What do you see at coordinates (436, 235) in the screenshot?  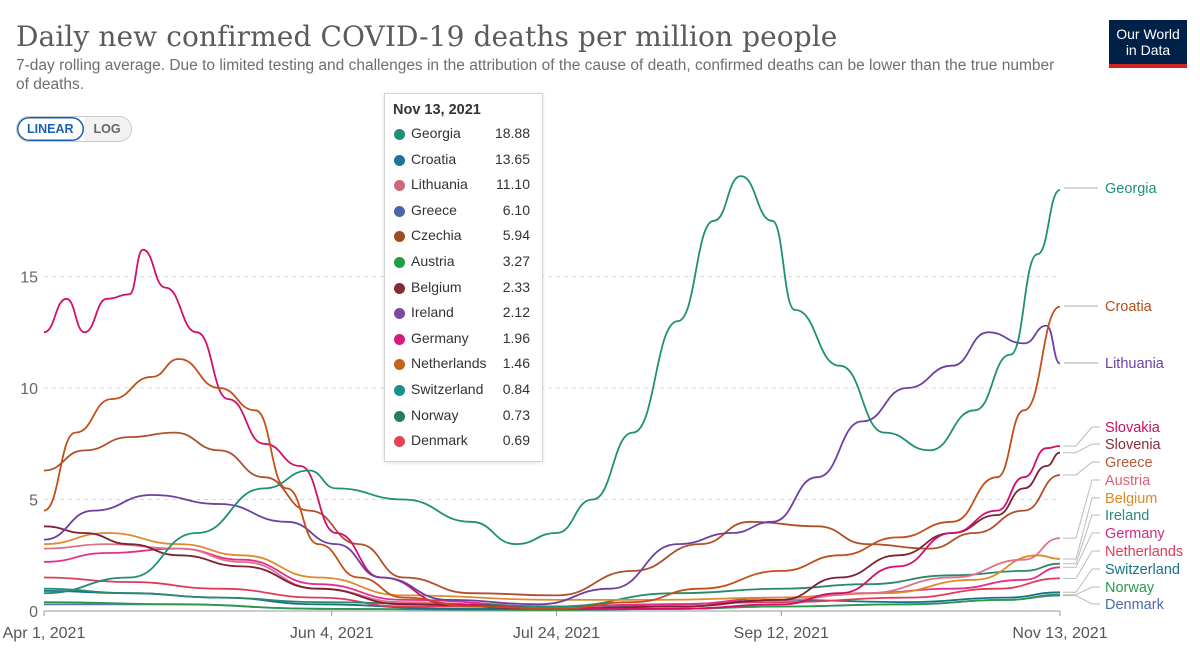 I see `tooltip-country: Czechia` at bounding box center [436, 235].